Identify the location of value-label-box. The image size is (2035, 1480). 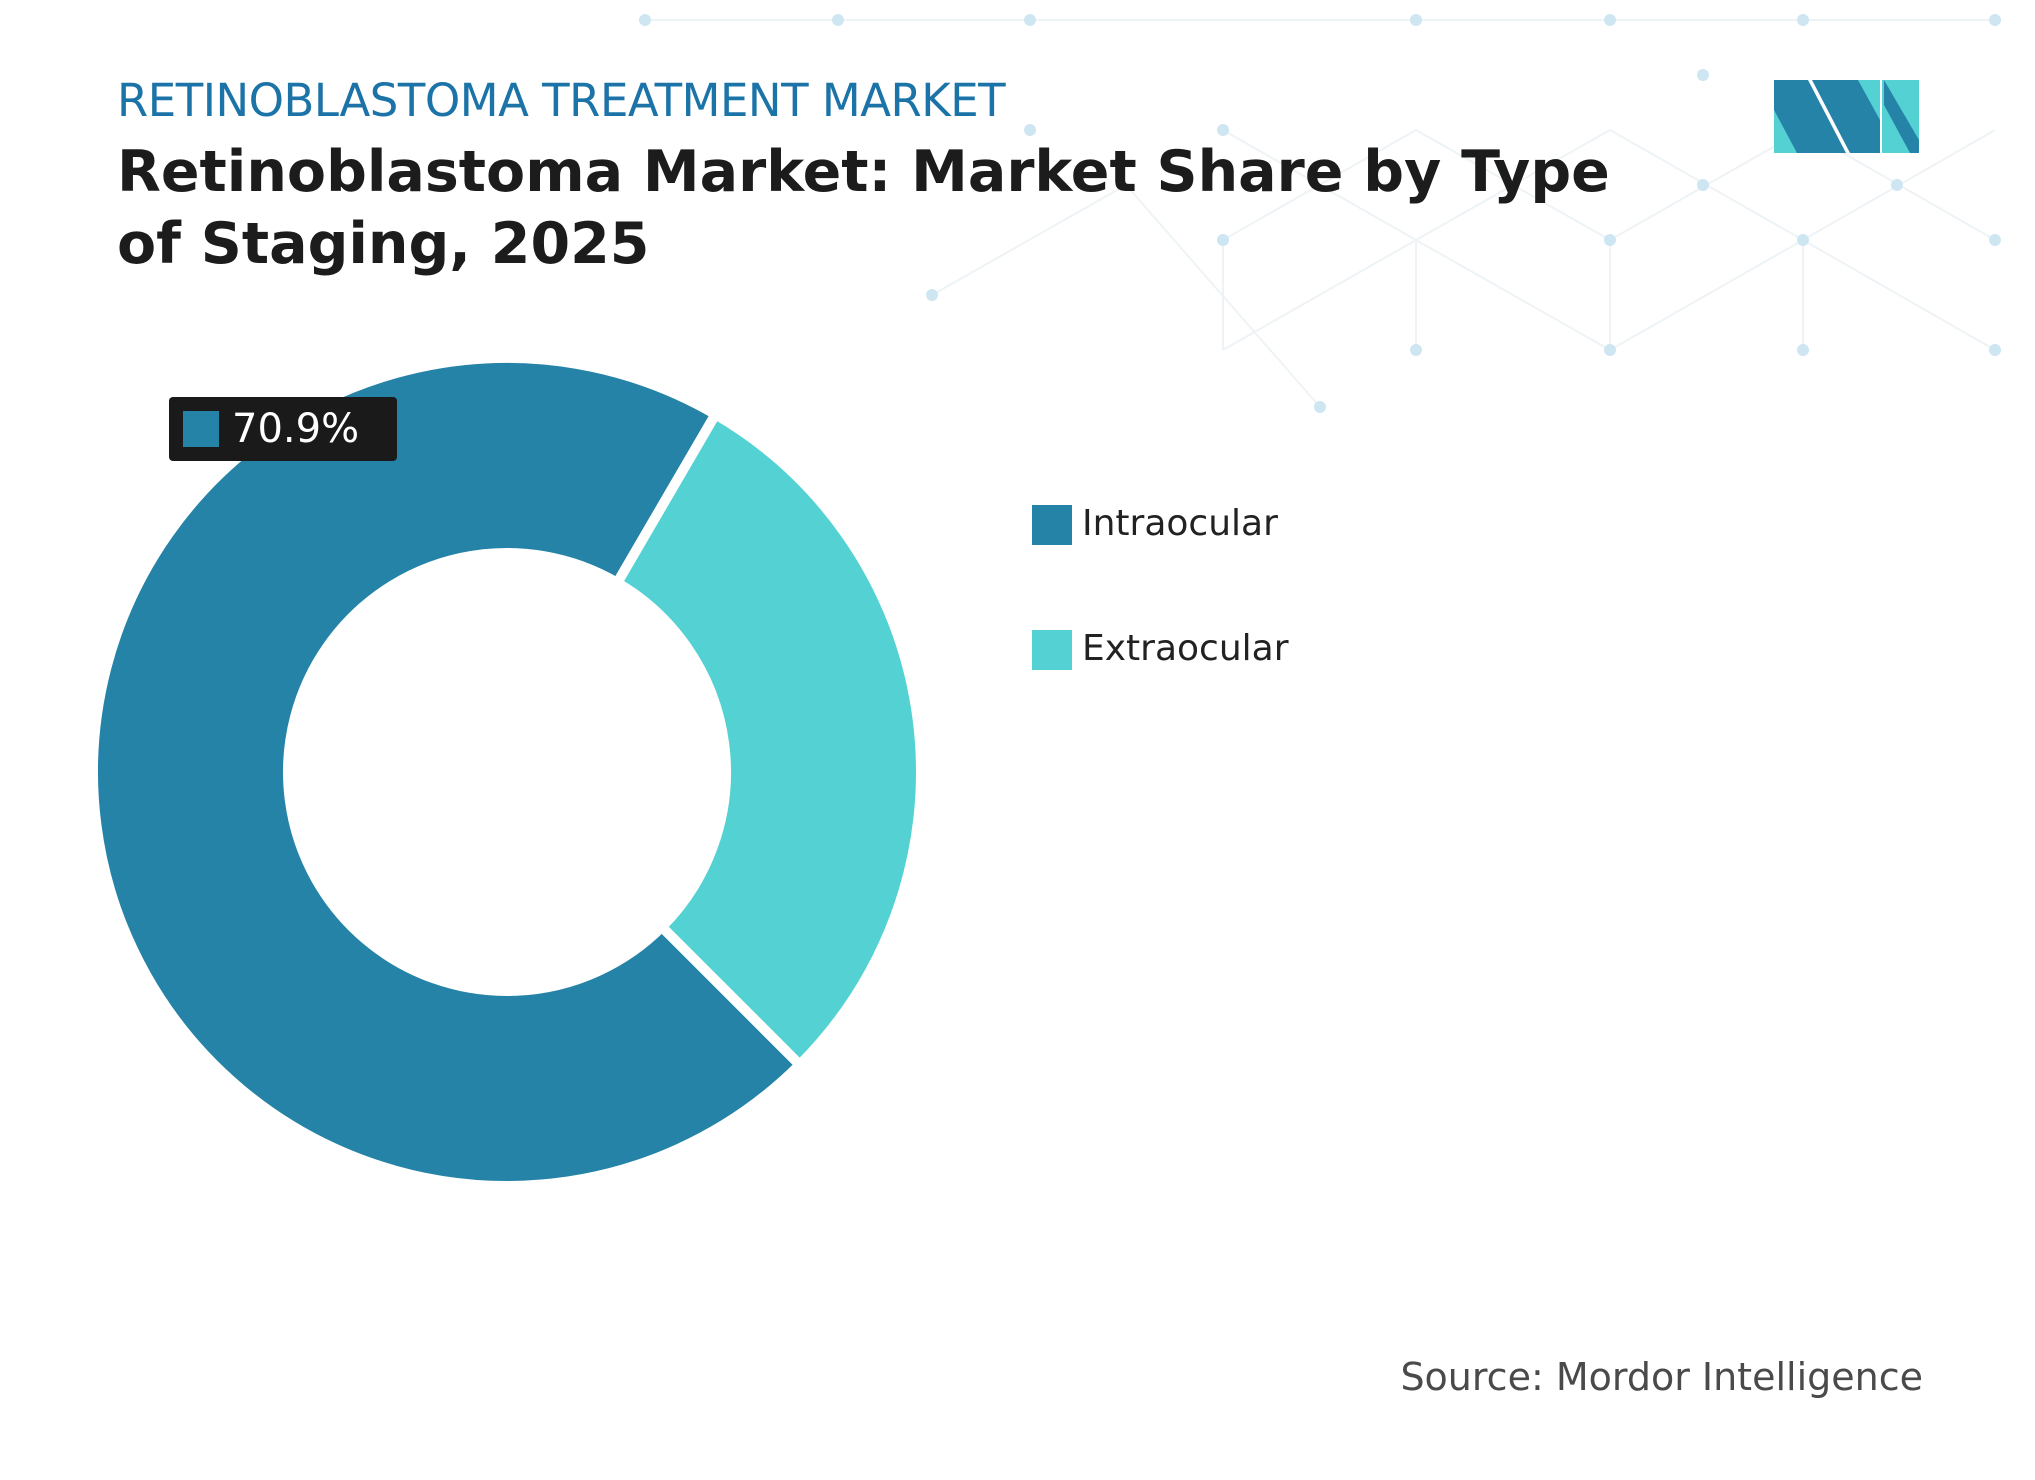
(283, 429).